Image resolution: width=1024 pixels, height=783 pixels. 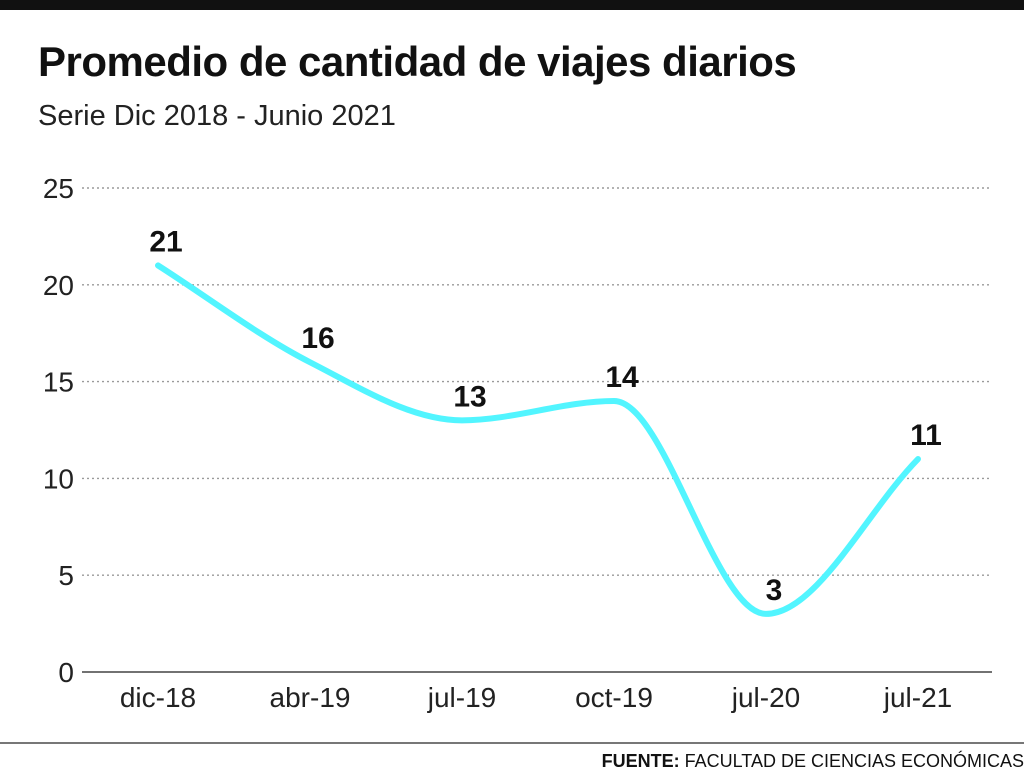 I want to click on data-label: 3, so click(x=774, y=590).